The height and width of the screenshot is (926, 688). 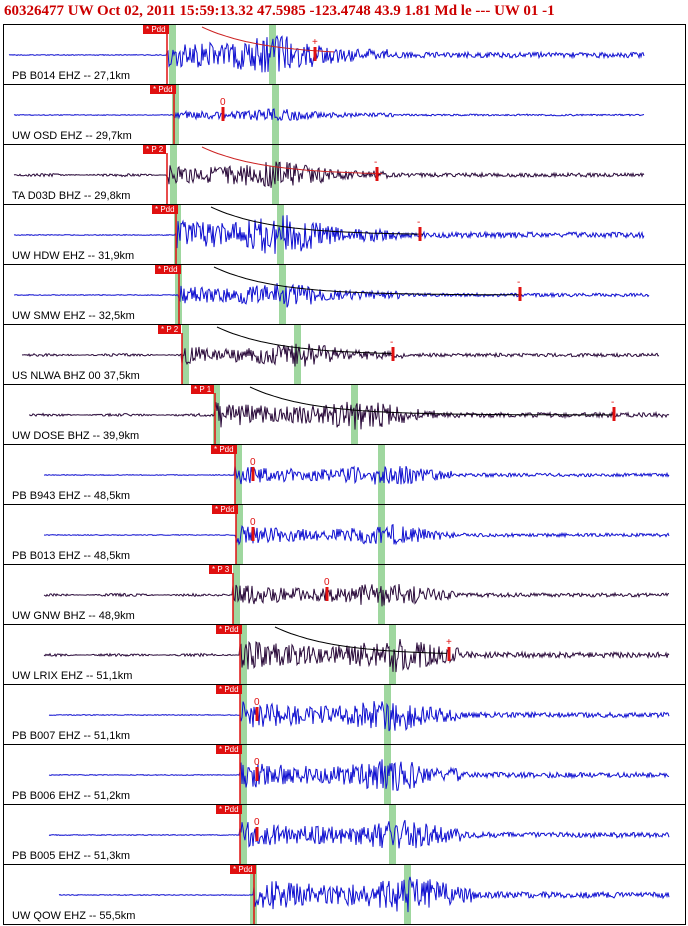 I want to click on waveform-panel-hdw: - * Pdd UW HDW EHZ -- 31,9km, so click(x=344, y=234).